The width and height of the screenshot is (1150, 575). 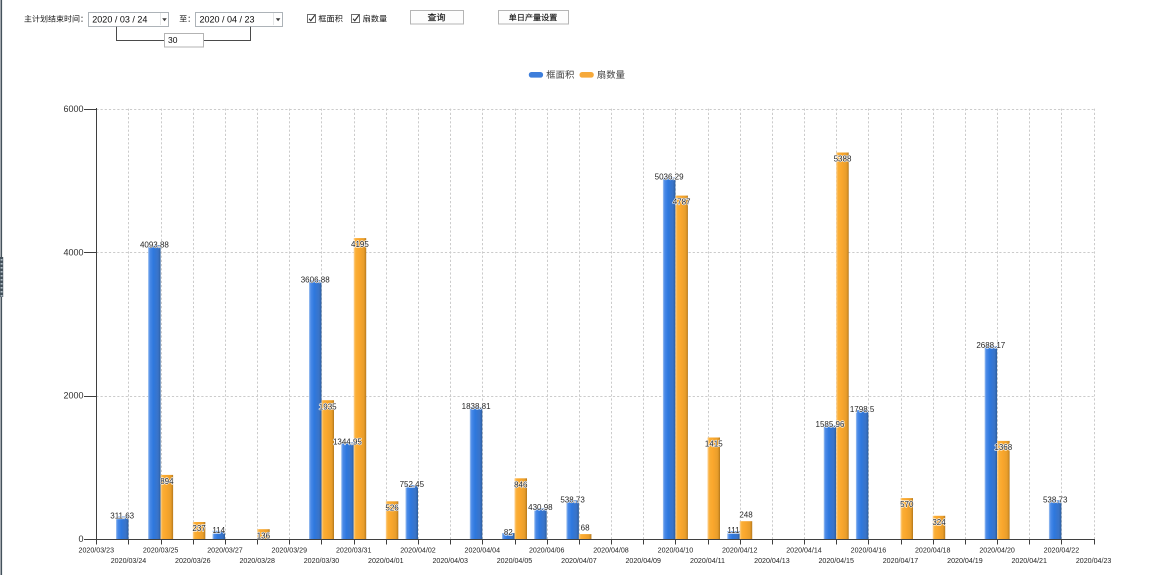 I want to click on svg-text: 2020/03/23, so click(x=97, y=551).